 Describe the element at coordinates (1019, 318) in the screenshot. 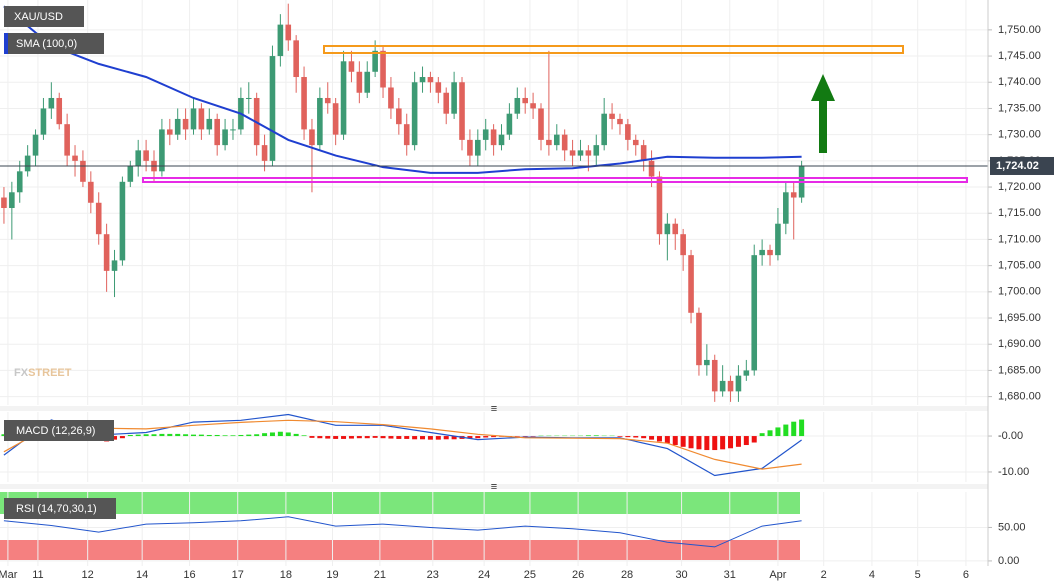

I see `y-tick-label: 1,695.00` at that location.